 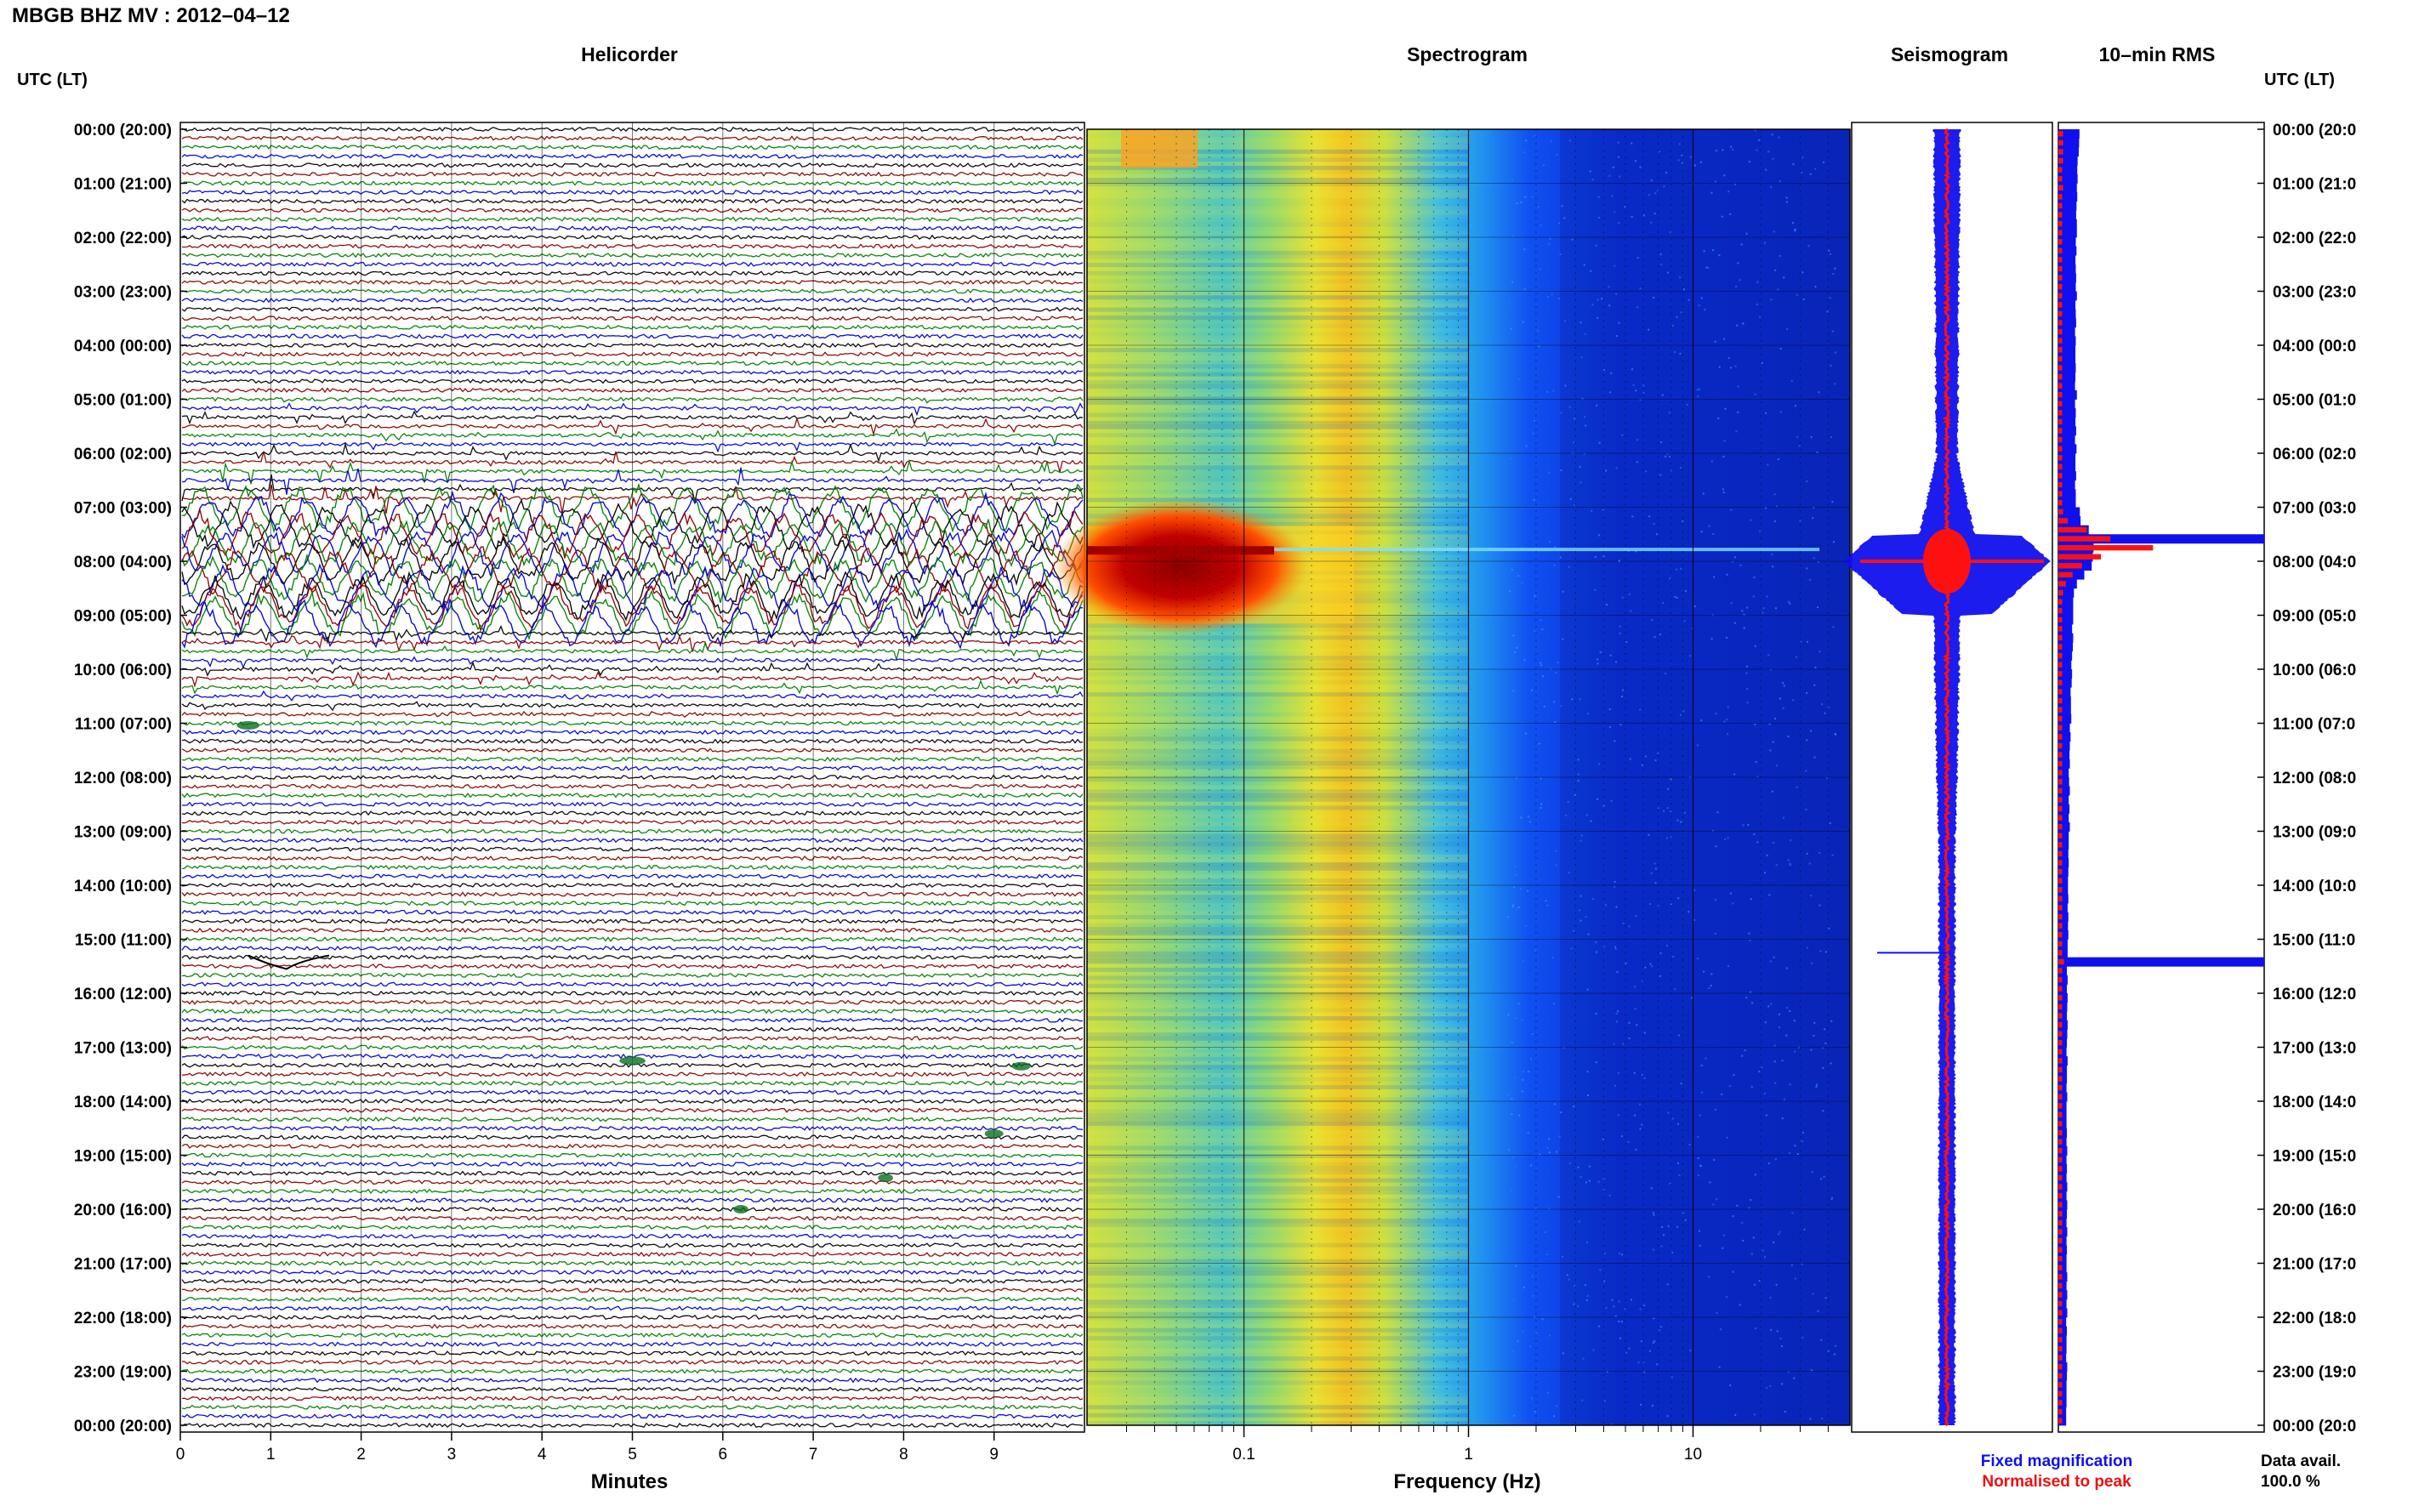 I want to click on time-tick-label-right: 12:00 (08:0, so click(x=2314, y=778).